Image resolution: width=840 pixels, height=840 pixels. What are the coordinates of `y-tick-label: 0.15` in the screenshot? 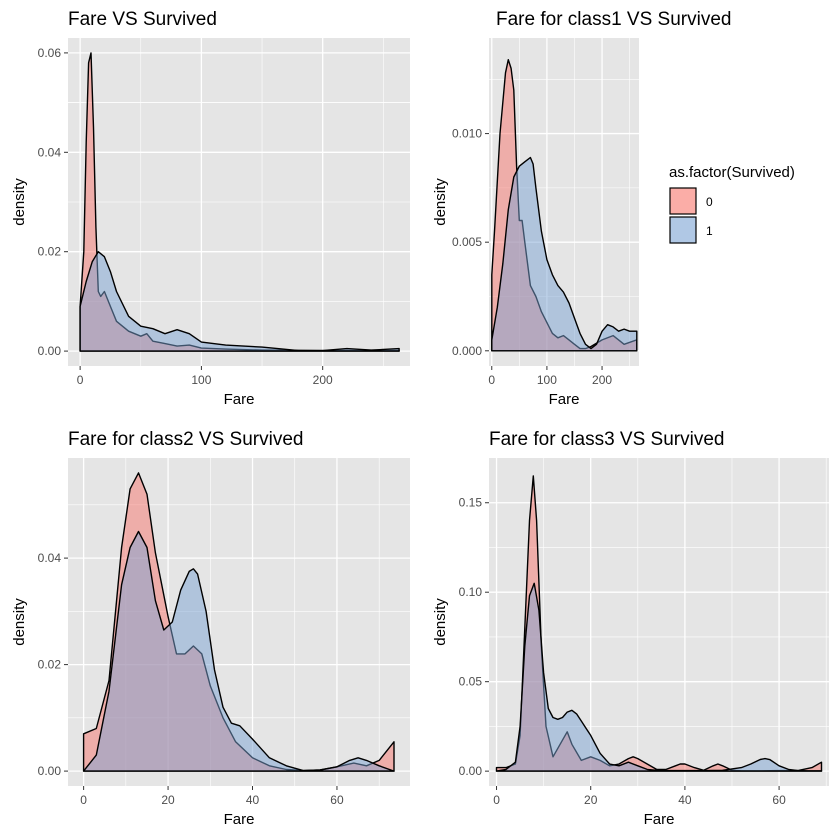 It's located at (471, 503).